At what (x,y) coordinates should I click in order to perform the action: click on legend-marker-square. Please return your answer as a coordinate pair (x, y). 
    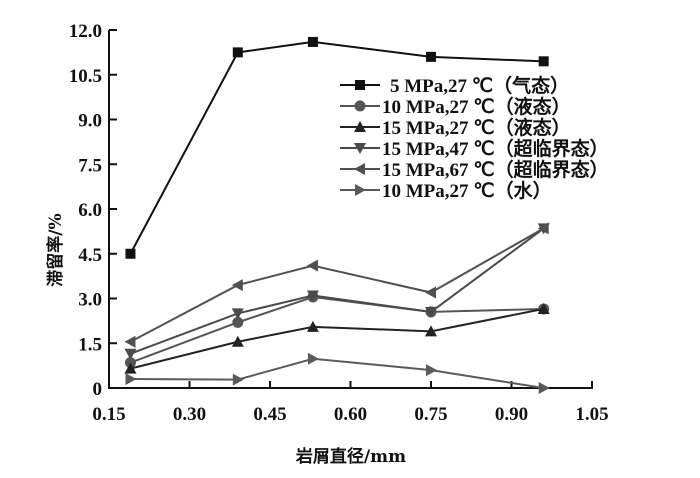
    Looking at the image, I should click on (360, 85).